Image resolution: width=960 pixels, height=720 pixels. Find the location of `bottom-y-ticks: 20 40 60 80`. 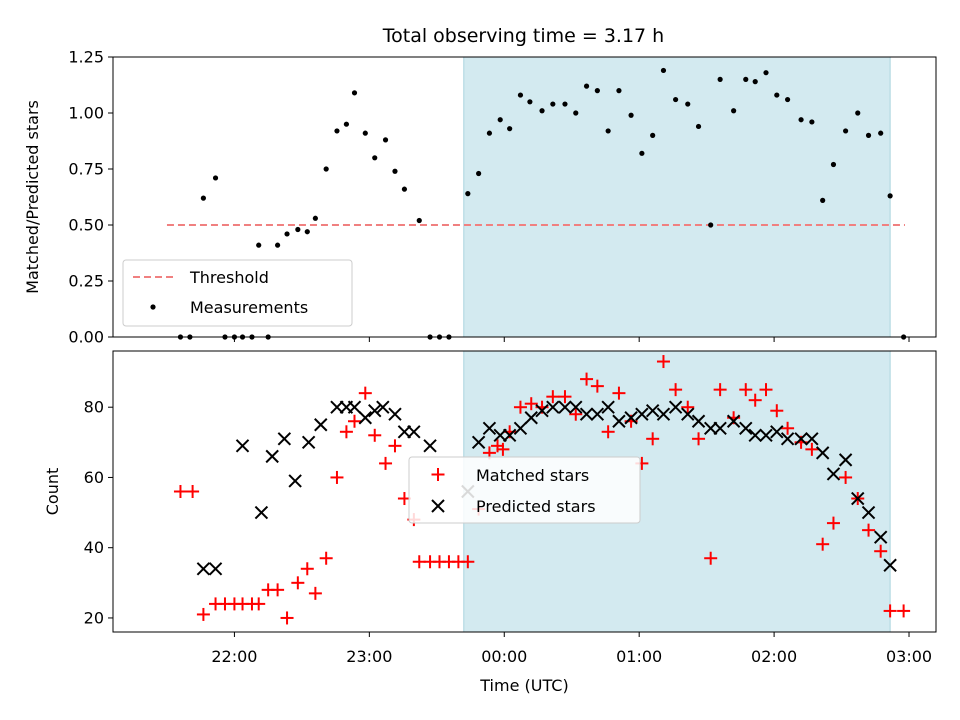

bottom-y-ticks: 20 40 60 80 is located at coordinates (98, 512).